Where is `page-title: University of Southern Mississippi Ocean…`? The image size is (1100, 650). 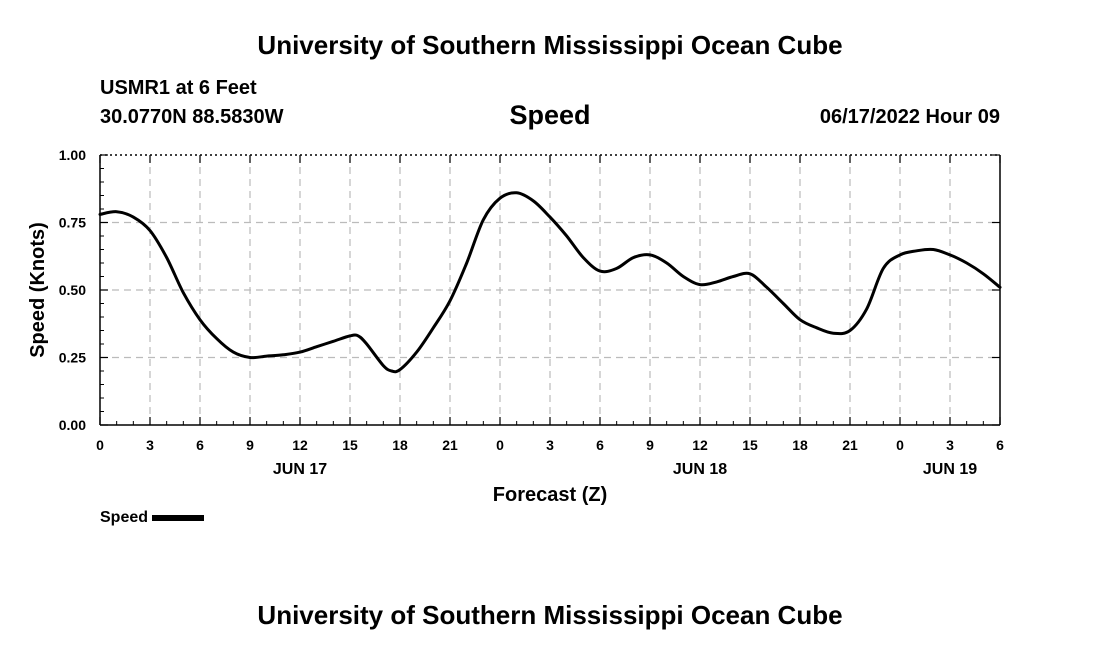 page-title: University of Southern Mississippi Ocean… is located at coordinates (550, 45).